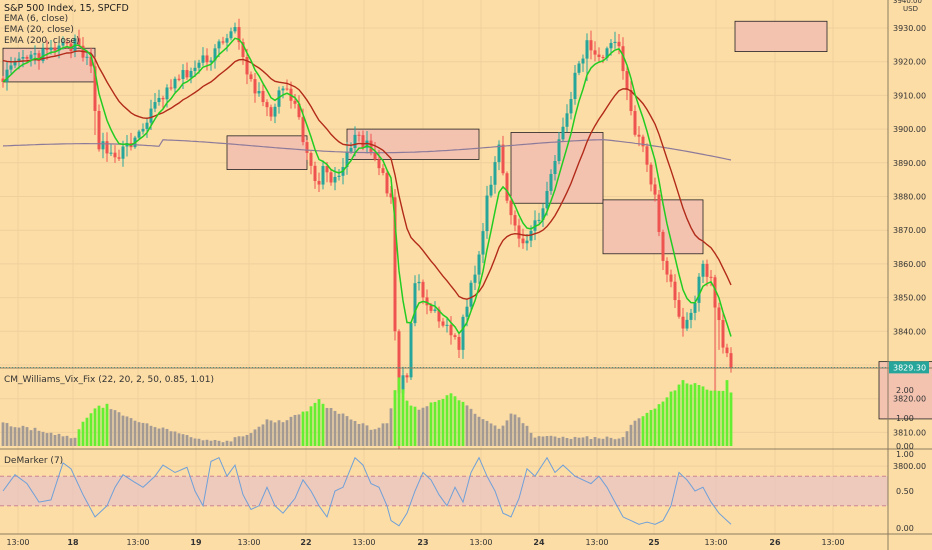 This screenshot has width=932, height=550. Describe the element at coordinates (909, 264) in the screenshot. I see `price-tick-label: 3860.00` at that location.